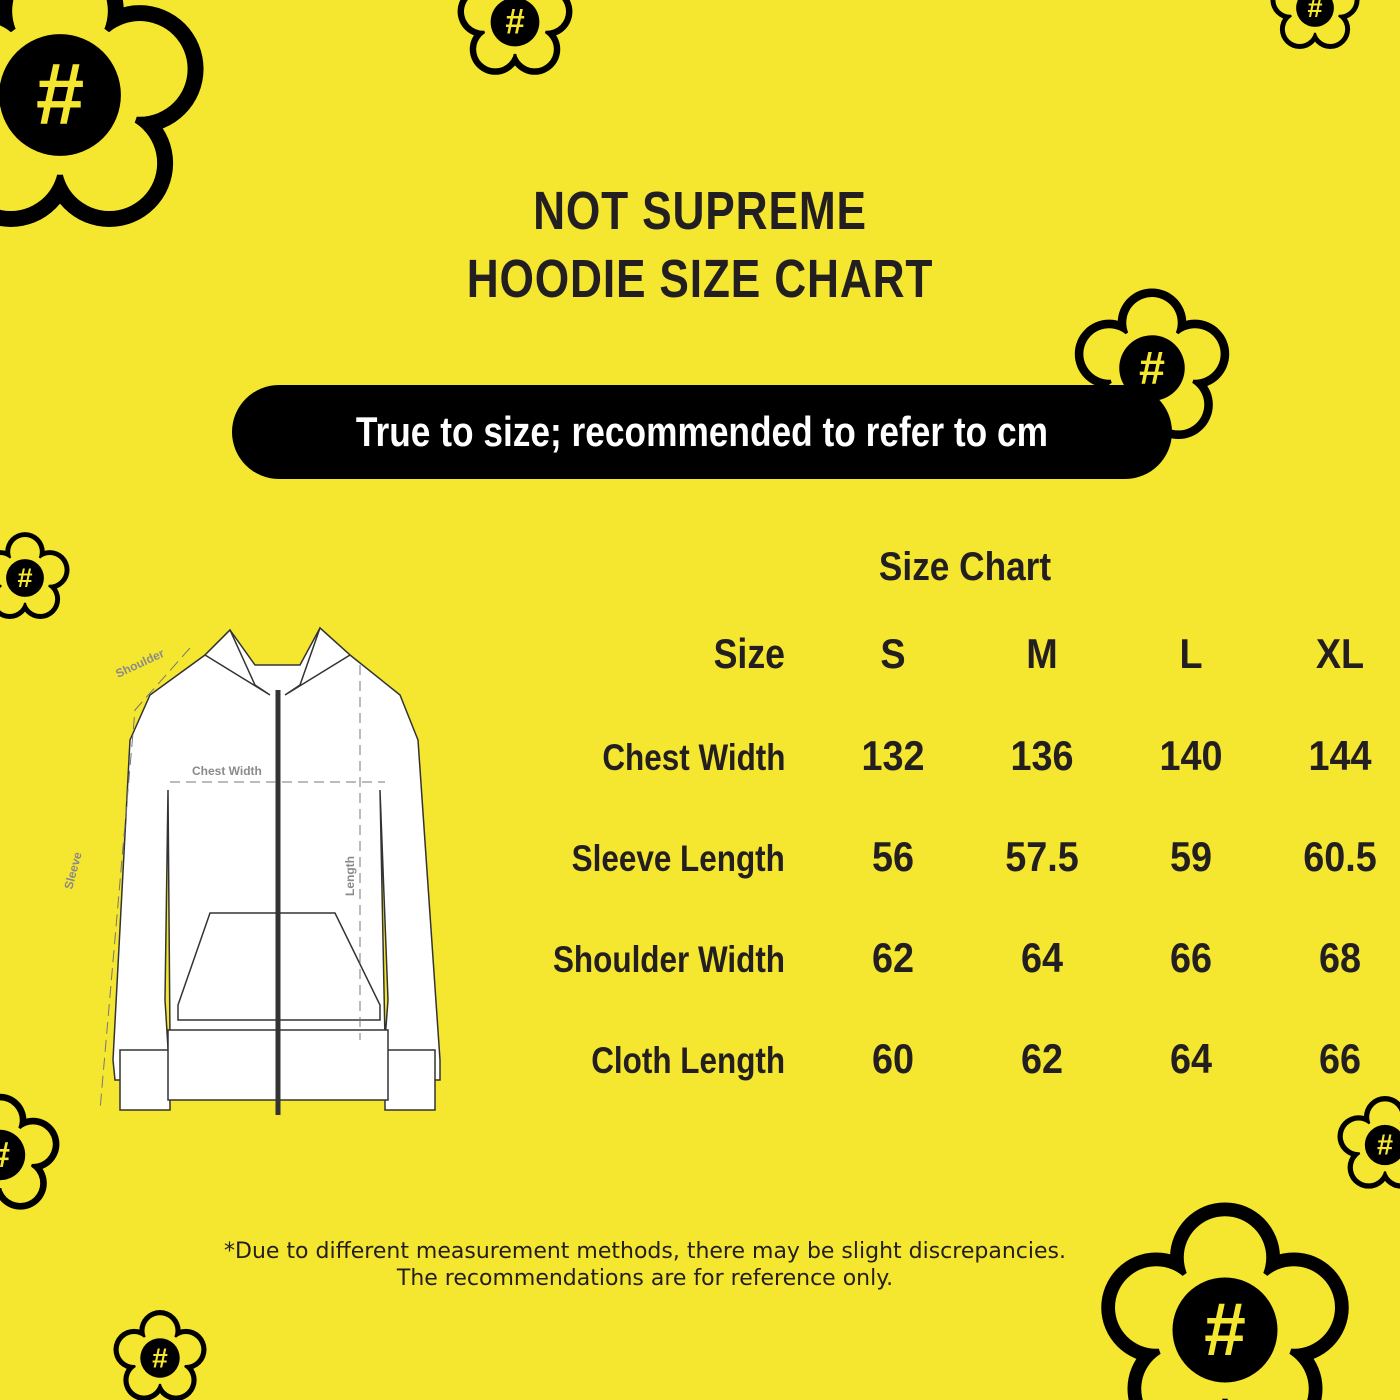  Describe the element at coordinates (1042, 856) in the screenshot. I see `table-cell: 57.5` at that location.